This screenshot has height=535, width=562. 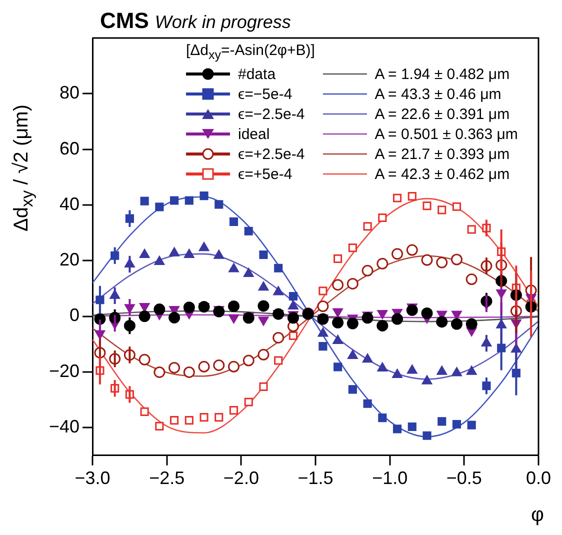 What do you see at coordinates (446, 134) in the screenshot?
I see `legend-label: A = 0.501 ± 0.363 μm` at bounding box center [446, 134].